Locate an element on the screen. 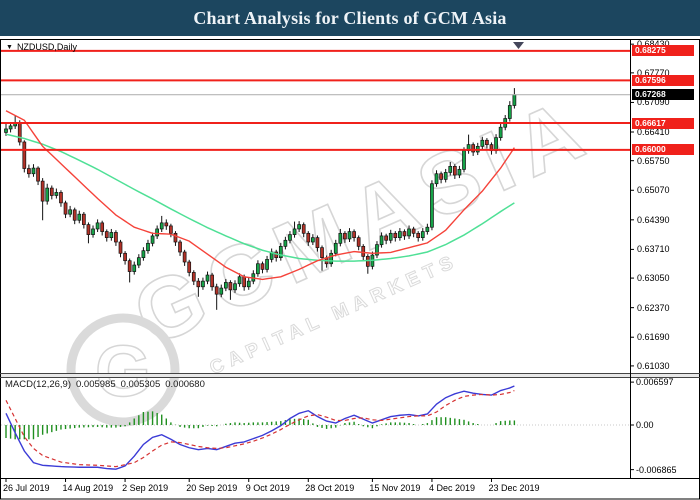  price-axis-tick: 0.67770 is located at coordinates (653, 72).